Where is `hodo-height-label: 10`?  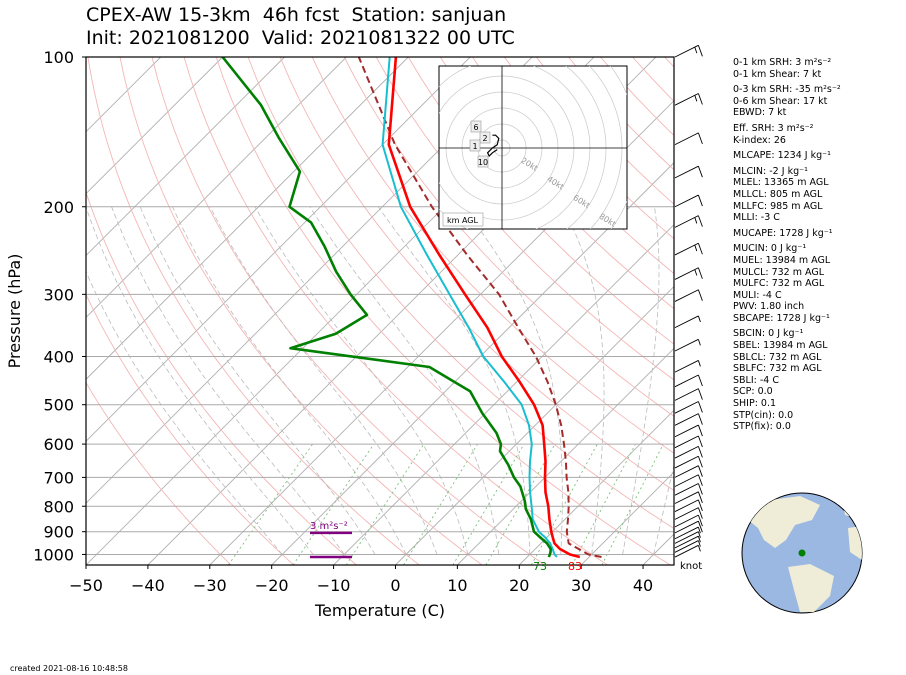 hodo-height-label: 10 is located at coordinates (483, 162).